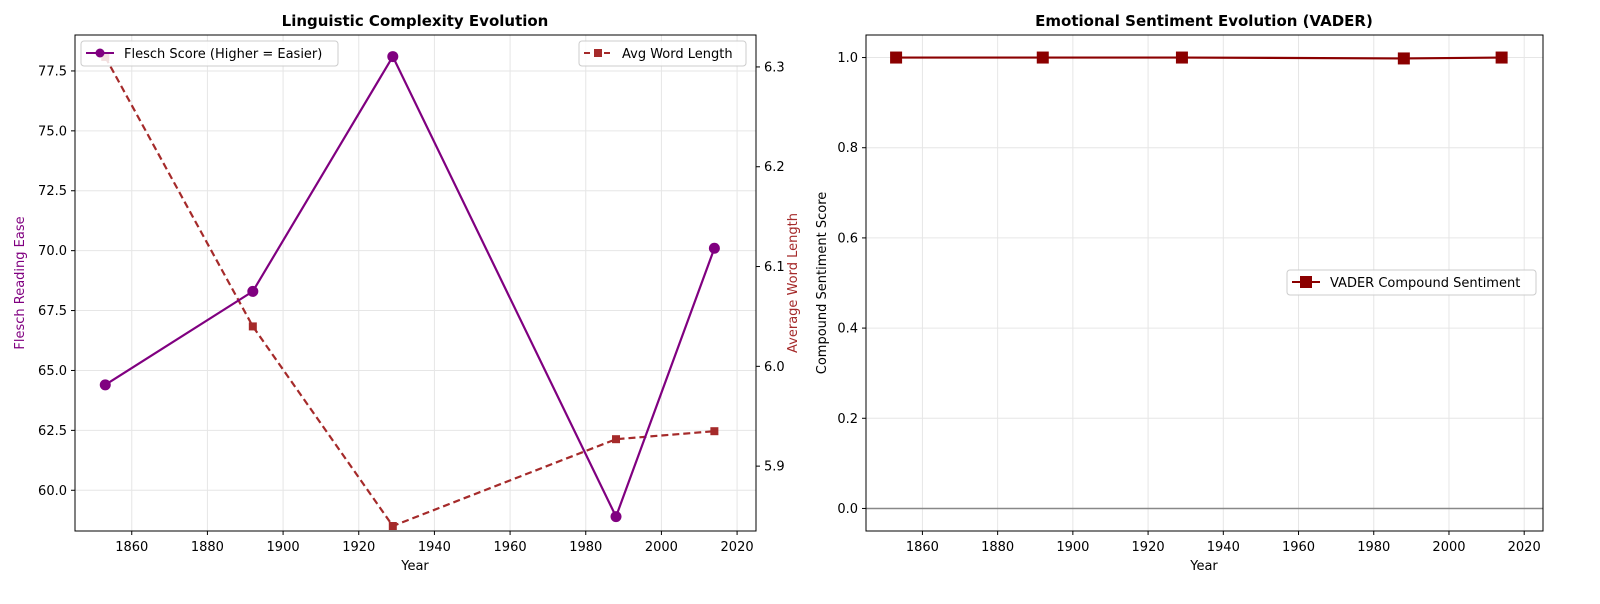 The image size is (1600, 604). Describe the element at coordinates (847, 509) in the screenshot. I see `right-chart-y-tick-label: 0.0` at that location.